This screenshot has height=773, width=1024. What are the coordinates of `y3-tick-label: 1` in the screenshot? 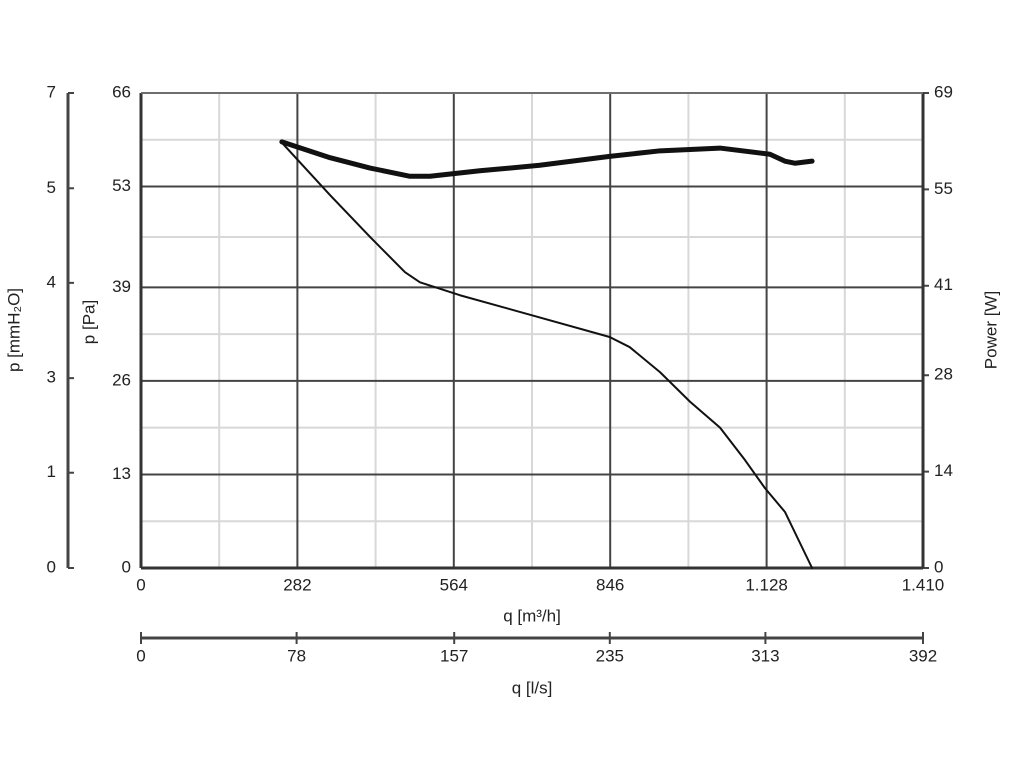 It's located at (51, 471).